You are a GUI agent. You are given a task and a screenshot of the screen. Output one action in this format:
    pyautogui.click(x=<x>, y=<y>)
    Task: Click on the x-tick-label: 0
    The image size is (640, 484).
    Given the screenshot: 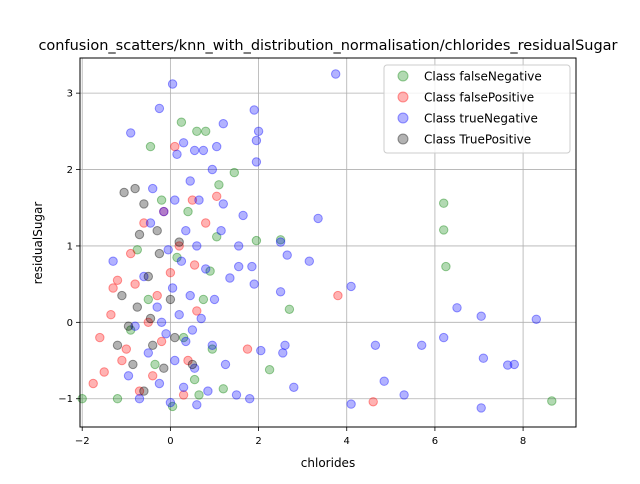 What is the action you would take?
    pyautogui.click(x=170, y=441)
    